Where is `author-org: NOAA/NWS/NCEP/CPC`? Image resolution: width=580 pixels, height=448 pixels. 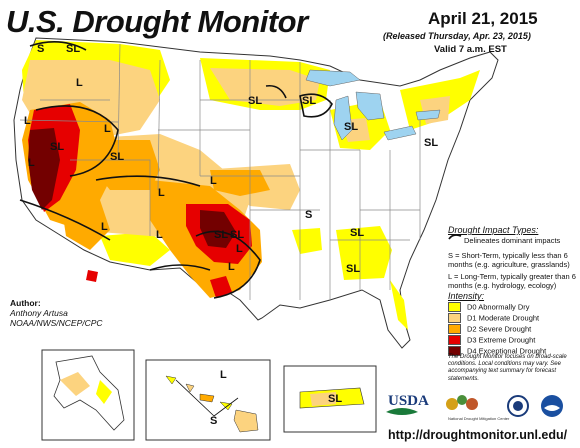
author-org: NOAA/NWS/NCEP/CPC is located at coordinates (56, 323).